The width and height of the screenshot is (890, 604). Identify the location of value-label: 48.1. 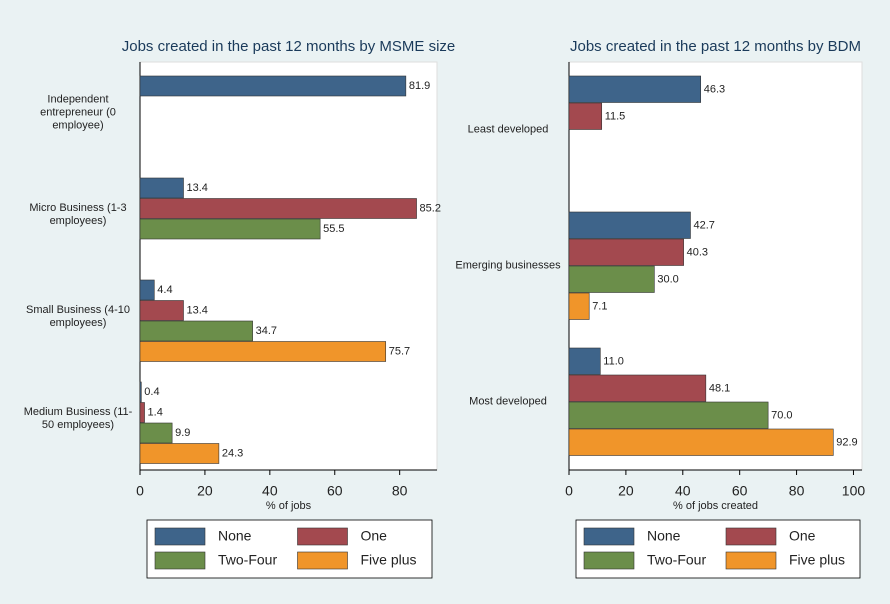
(719, 388).